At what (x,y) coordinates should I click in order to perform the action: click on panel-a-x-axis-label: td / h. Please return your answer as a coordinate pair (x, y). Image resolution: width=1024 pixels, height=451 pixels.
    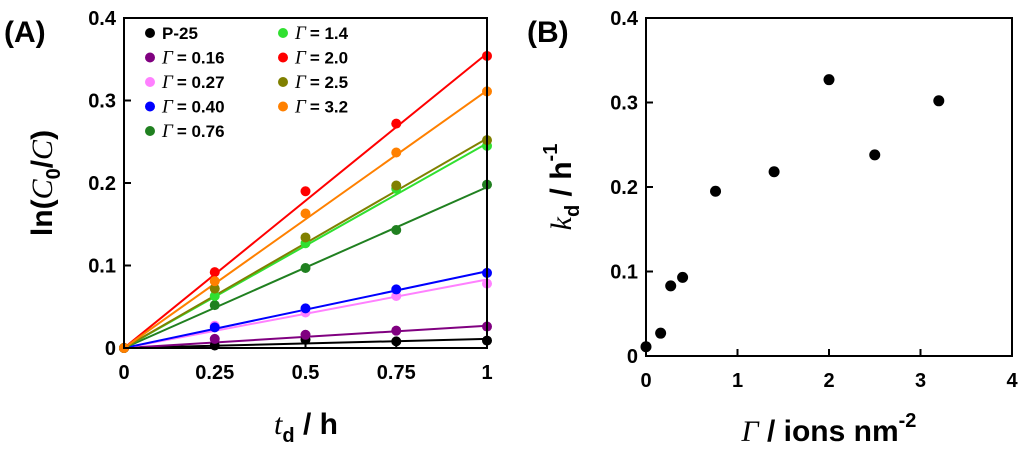
    Looking at the image, I should click on (306, 427).